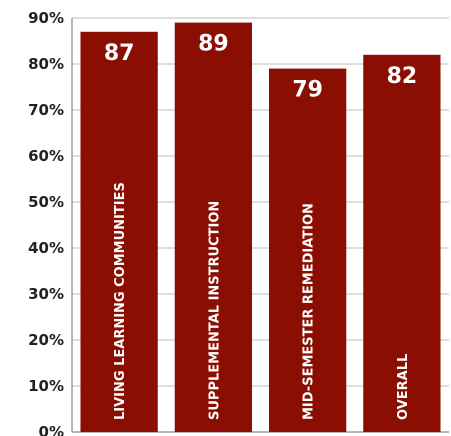 The height and width of the screenshot is (436, 451). What do you see at coordinates (120, 301) in the screenshot?
I see `category-label: LIVING LEARNING COMMUNITIES` at bounding box center [120, 301].